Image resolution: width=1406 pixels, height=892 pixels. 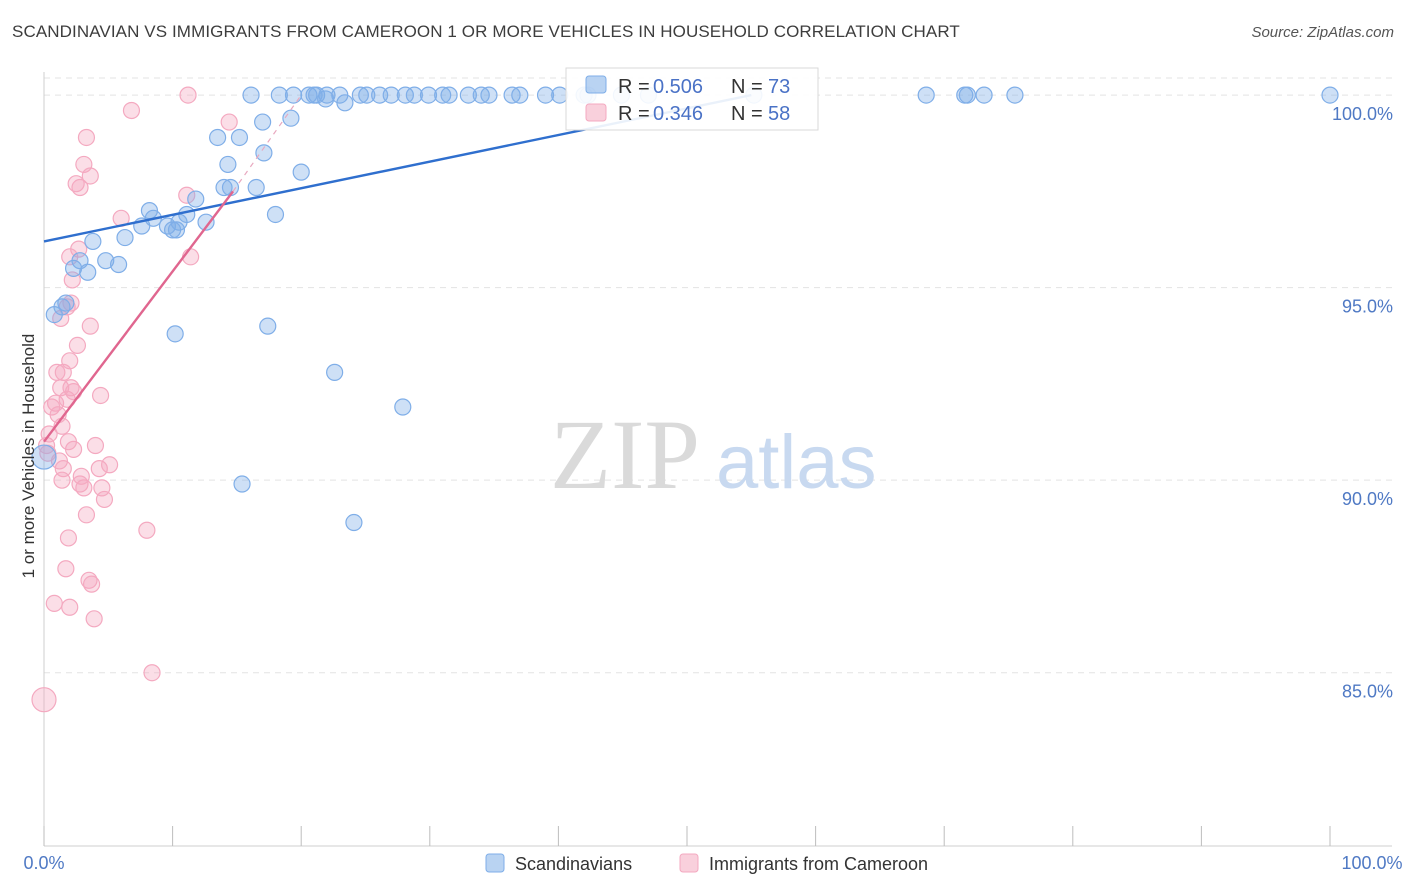 What do you see at coordinates (573, 864) in the screenshot?
I see `bottom-legend-scandinavians: Scandinavians` at bounding box center [573, 864].